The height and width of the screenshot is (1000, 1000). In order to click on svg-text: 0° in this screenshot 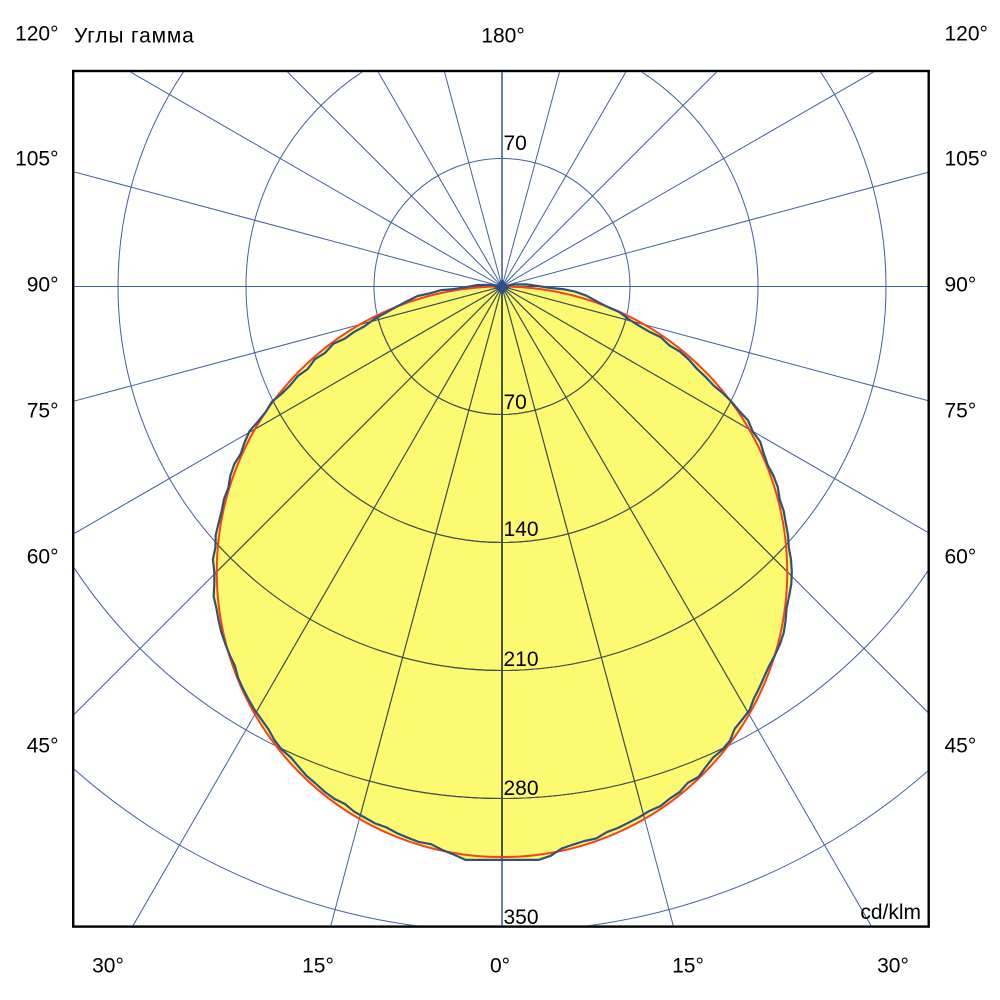, I will do `click(500, 966)`.